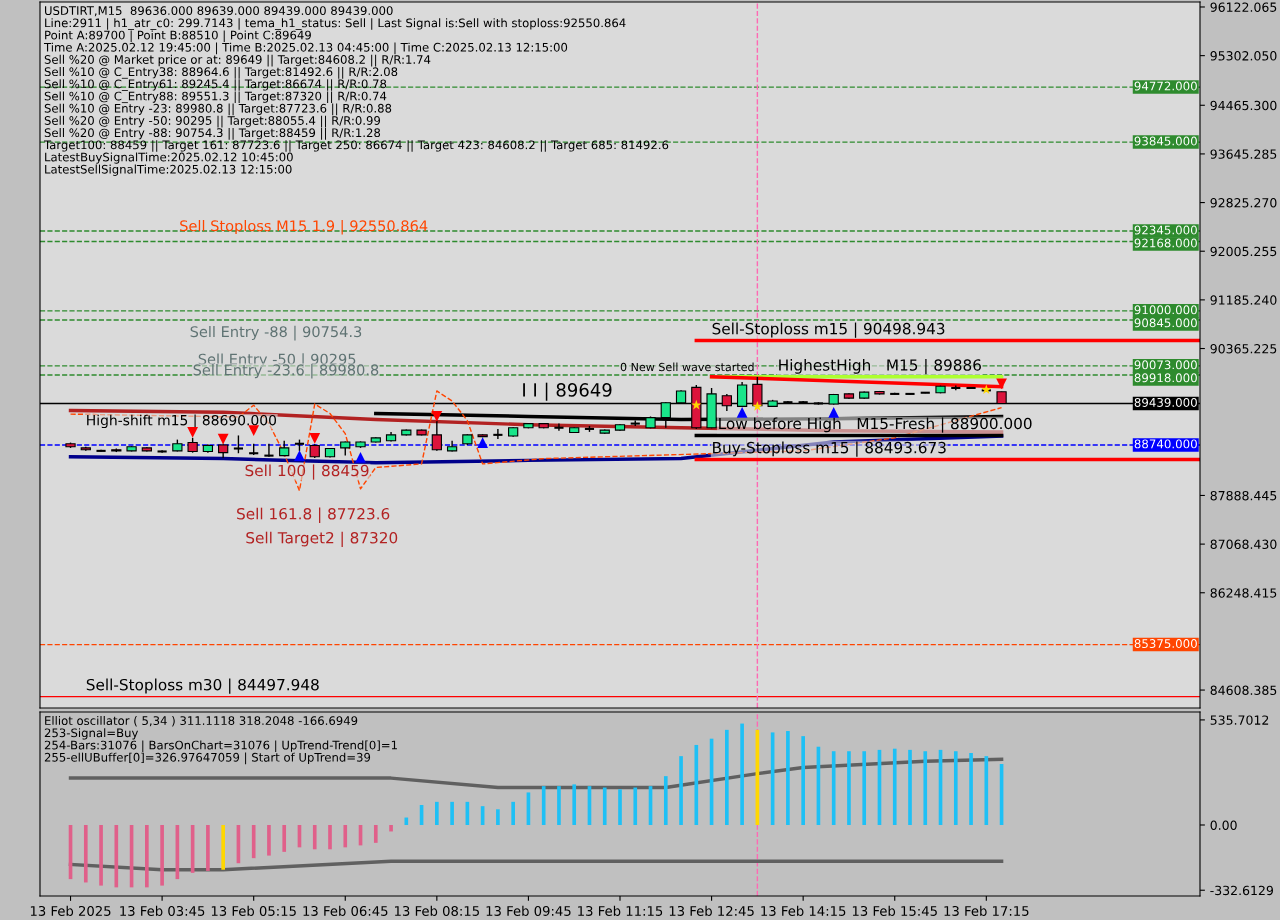 The height and width of the screenshot is (920, 1280). Describe the element at coordinates (207, 758) in the screenshot. I see `annotation: 255-ellUBuffer[0]=326.97647059 | Start of UpTrend=39` at that location.